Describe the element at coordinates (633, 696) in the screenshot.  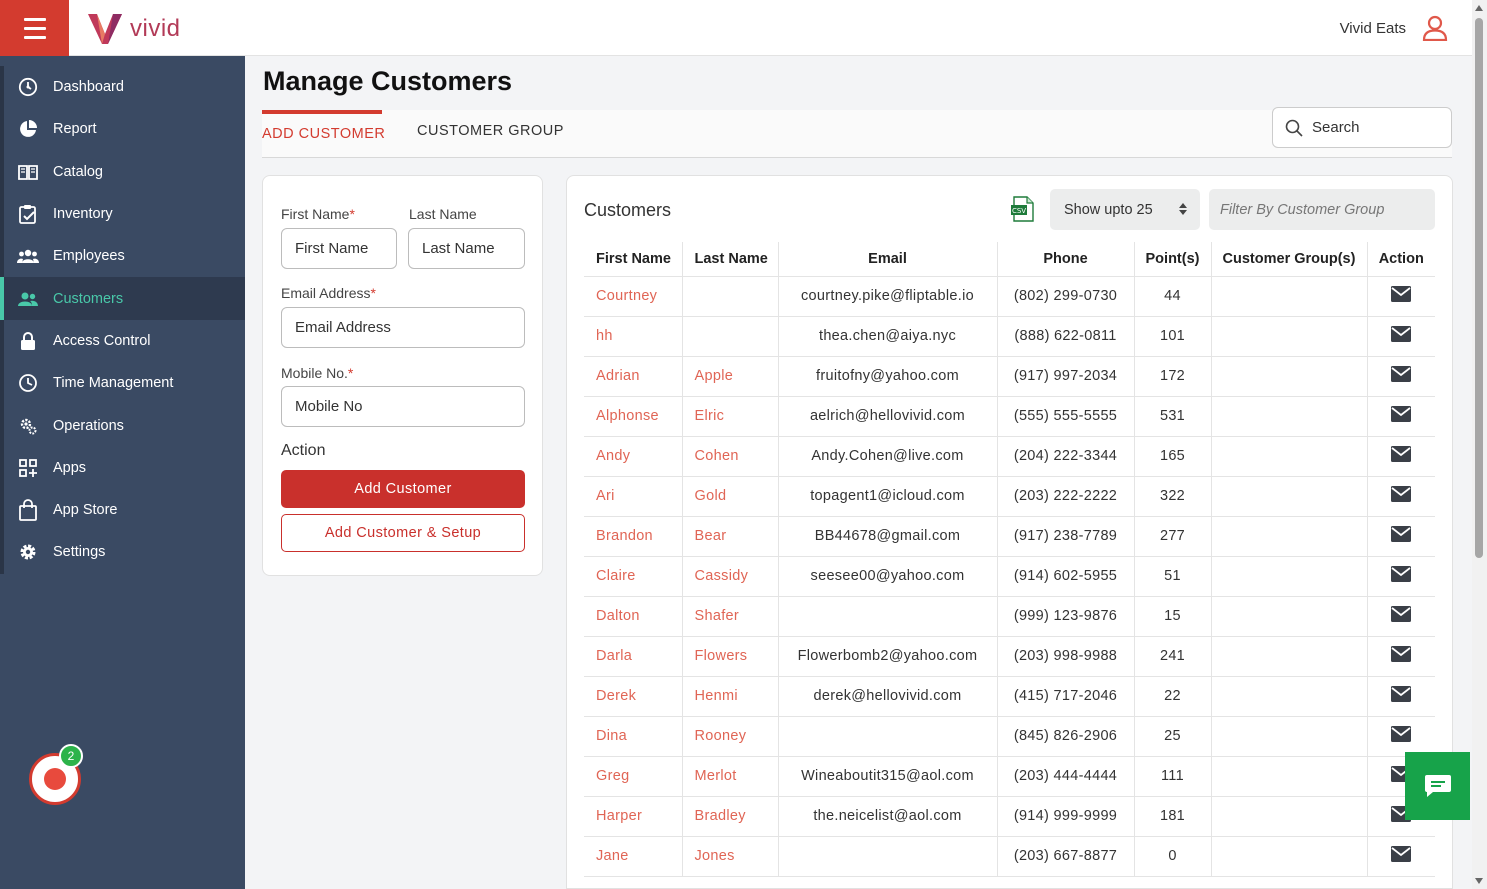
I see `customer-first-name: Derek` at that location.